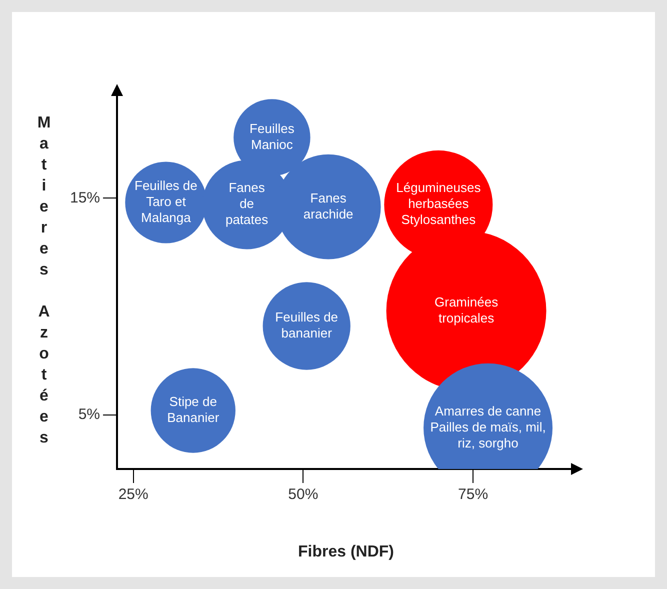 Image resolution: width=667 pixels, height=589 pixels. I want to click on x-axis-title: Fibres (NDF), so click(346, 551).